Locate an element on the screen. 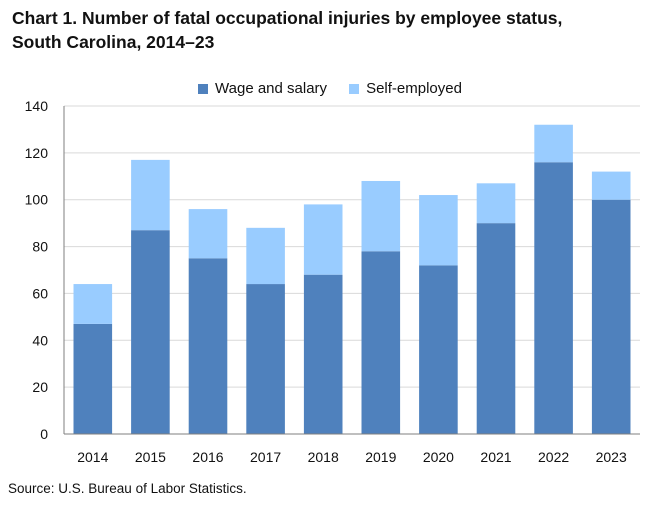 The image size is (660, 509). bar-wage-and-salary-2017 is located at coordinates (265, 359).